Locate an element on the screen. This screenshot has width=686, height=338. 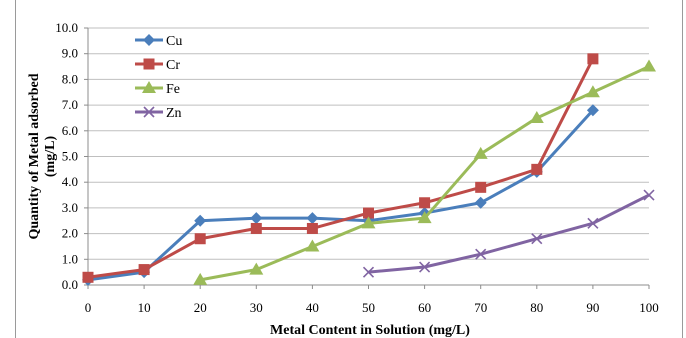
legend-label: Fe is located at coordinates (173, 89).